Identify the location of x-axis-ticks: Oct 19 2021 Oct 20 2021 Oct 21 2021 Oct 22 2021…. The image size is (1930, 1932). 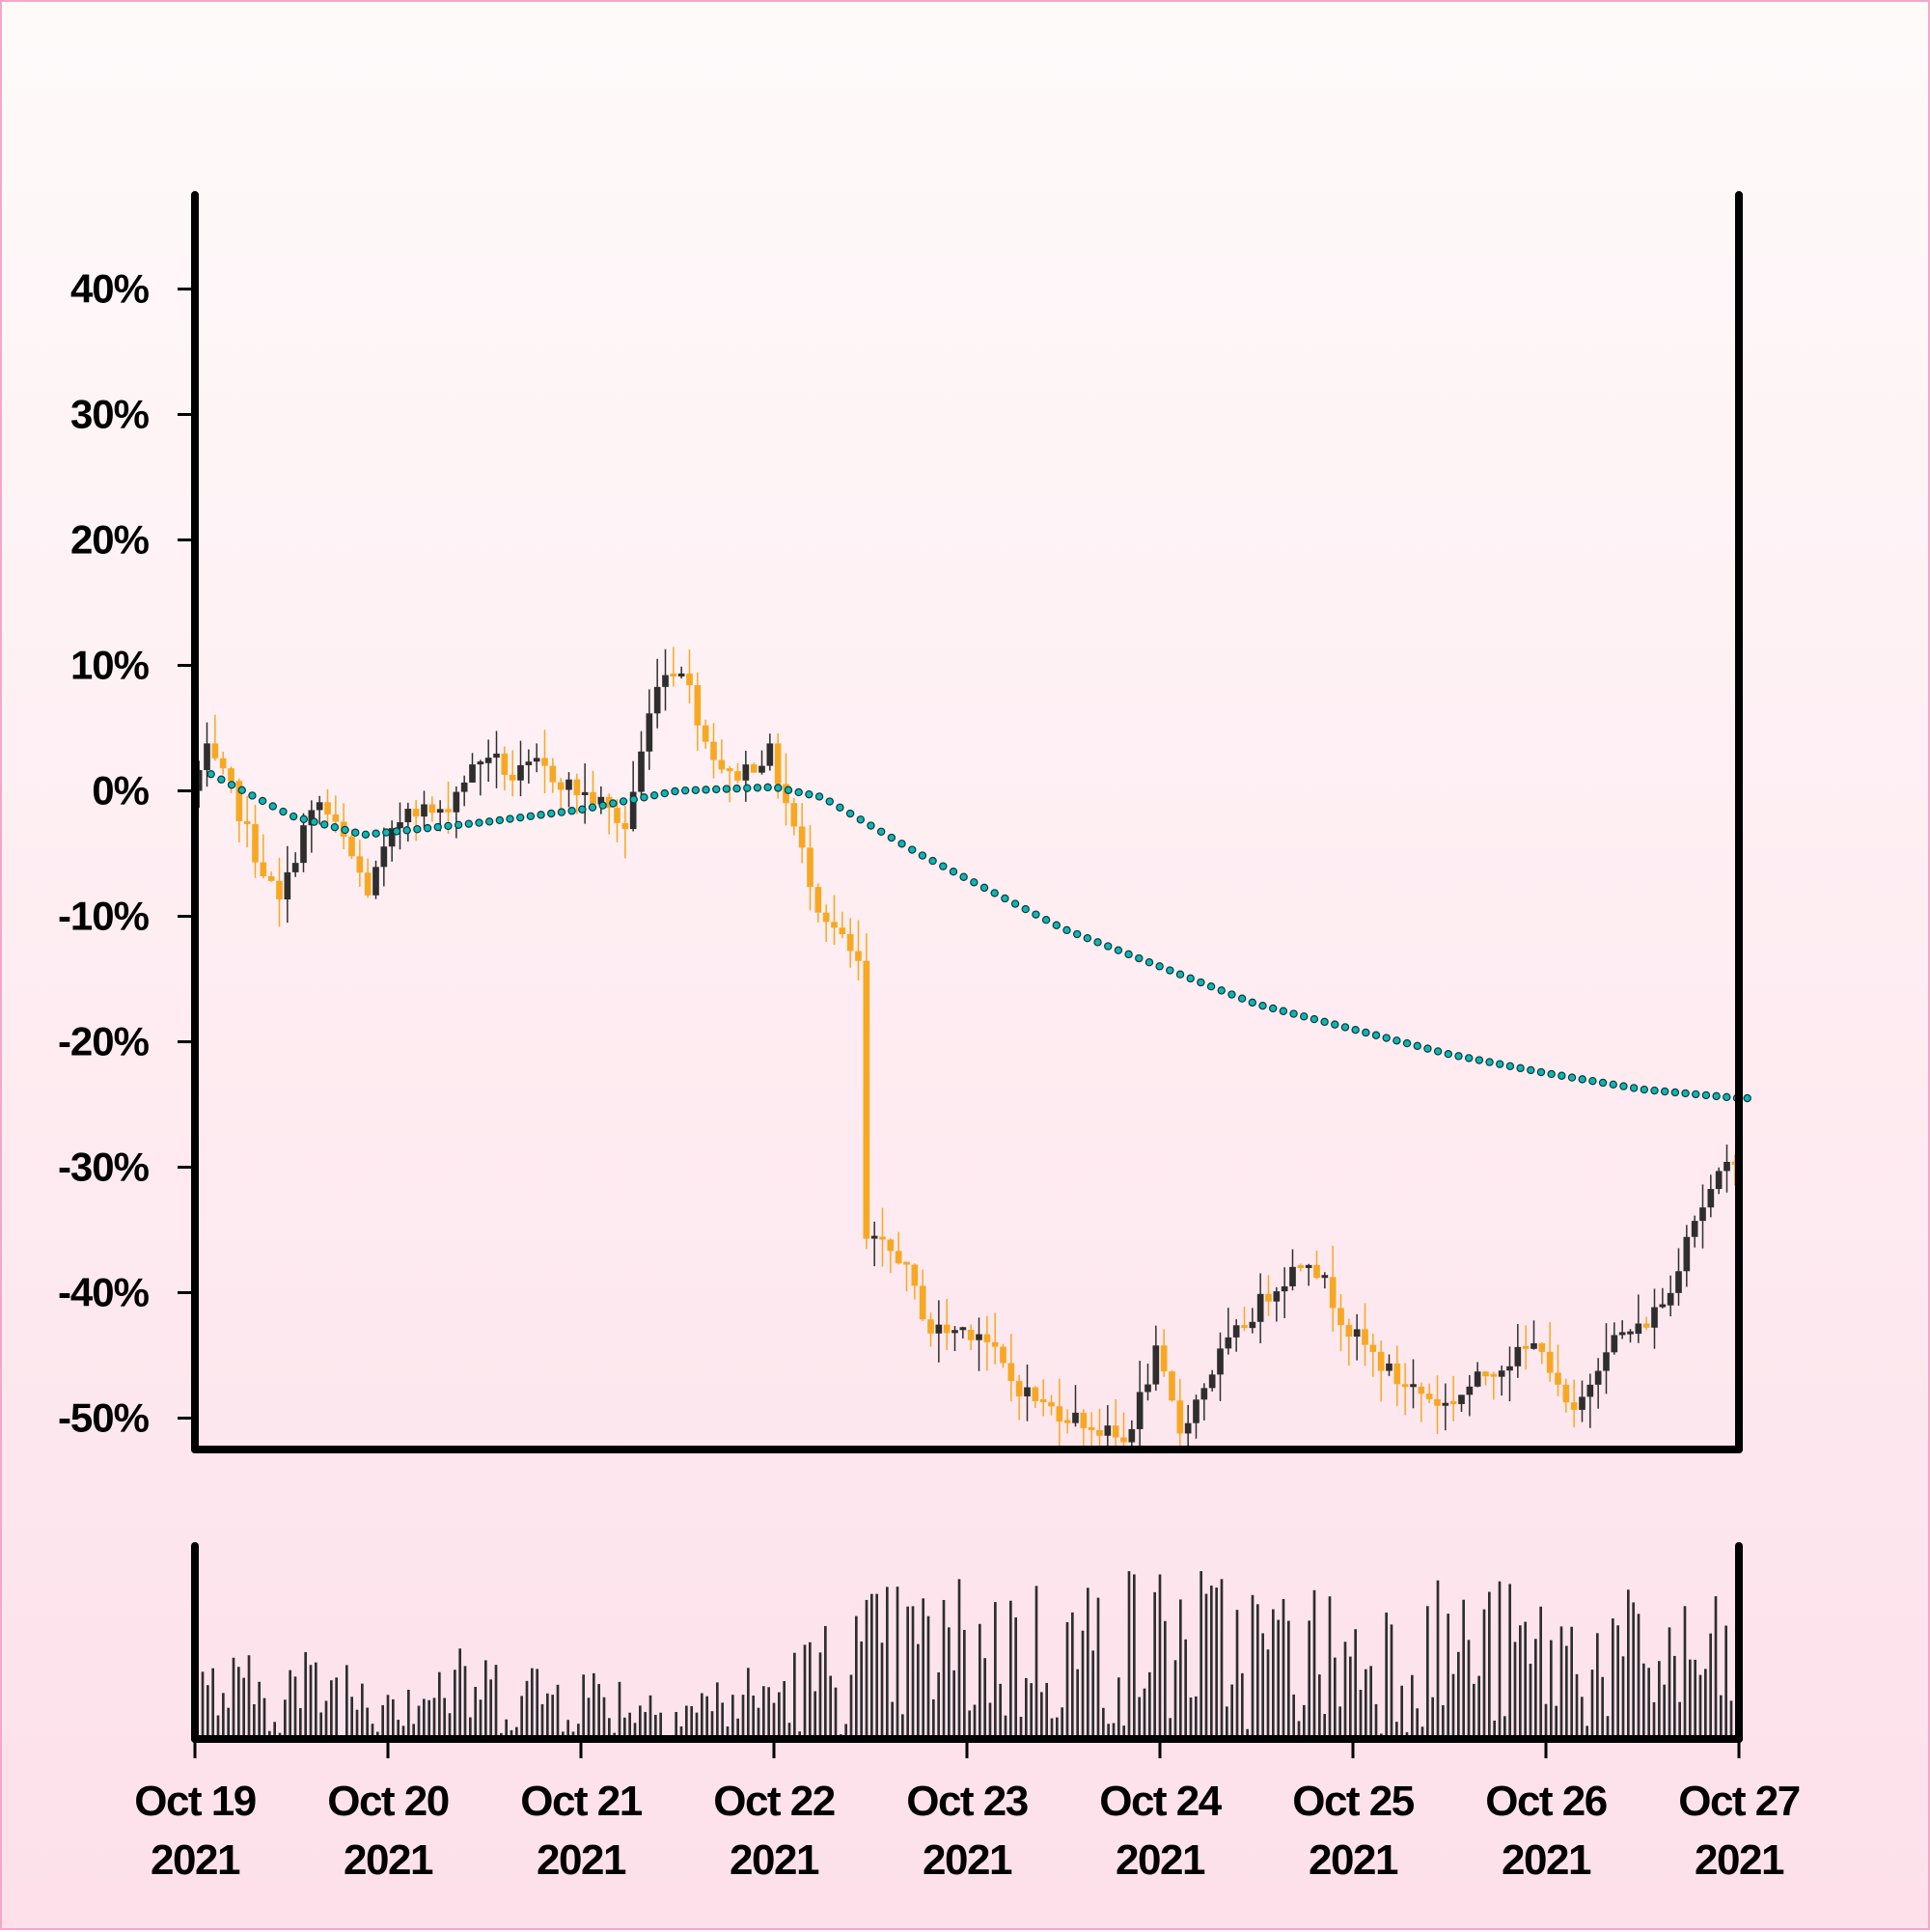
(967, 1811).